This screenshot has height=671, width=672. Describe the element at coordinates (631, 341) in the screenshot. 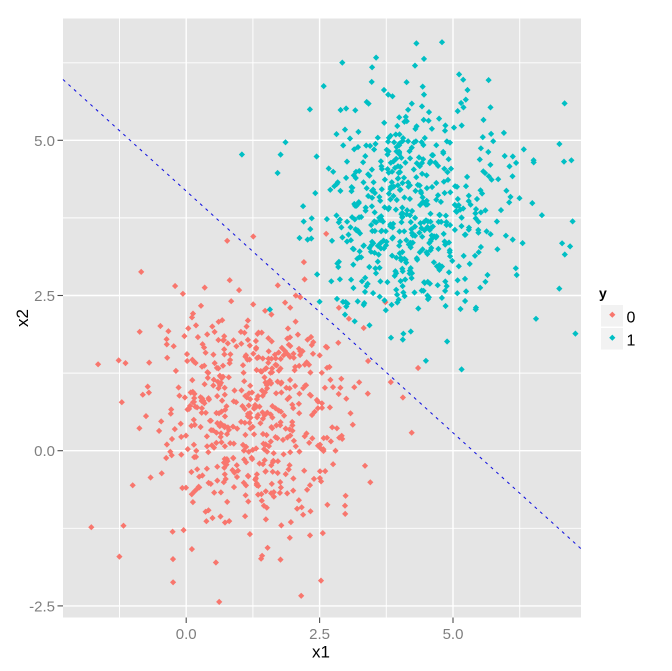

I see `svg-text: 1` at that location.